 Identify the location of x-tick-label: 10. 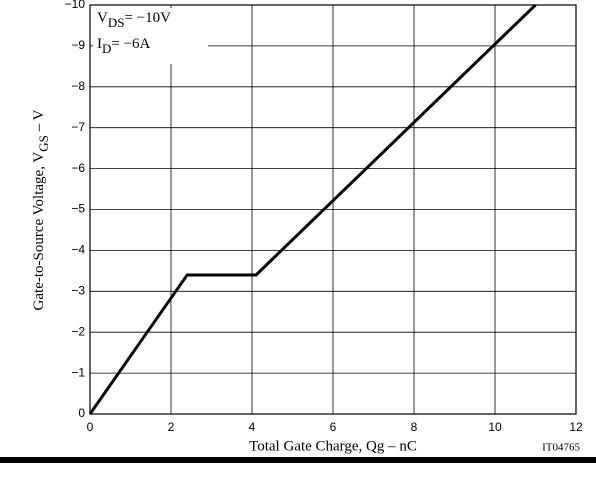
(495, 427).